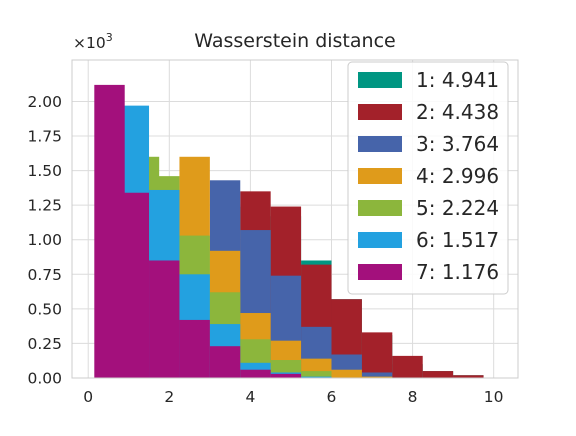 Image resolution: width=576 pixels, height=436 pixels. I want to click on y-scale-label: ×10³, so click(93, 41).